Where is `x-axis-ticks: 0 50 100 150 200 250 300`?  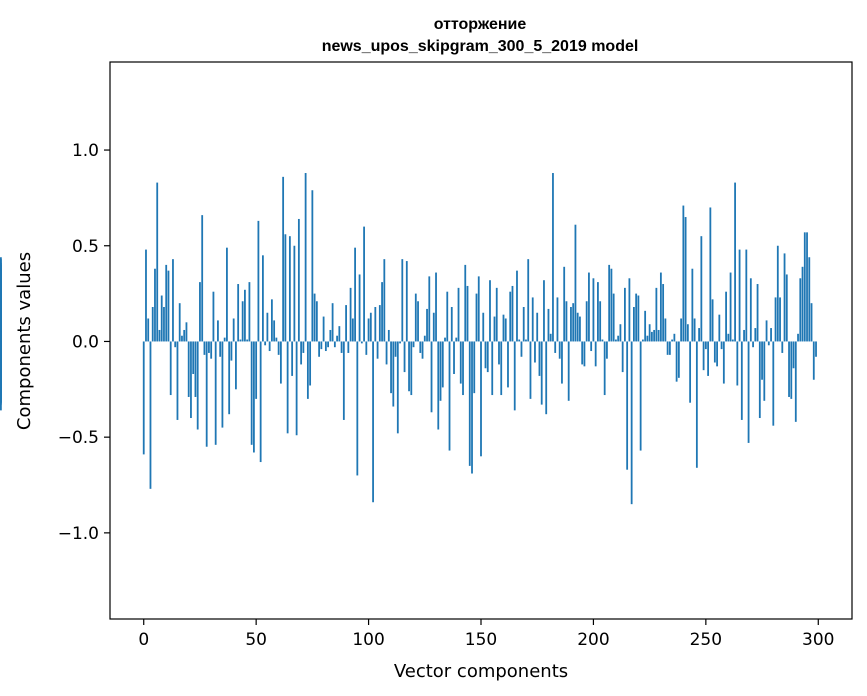 x-axis-ticks: 0 50 100 150 200 250 300 is located at coordinates (486, 634).